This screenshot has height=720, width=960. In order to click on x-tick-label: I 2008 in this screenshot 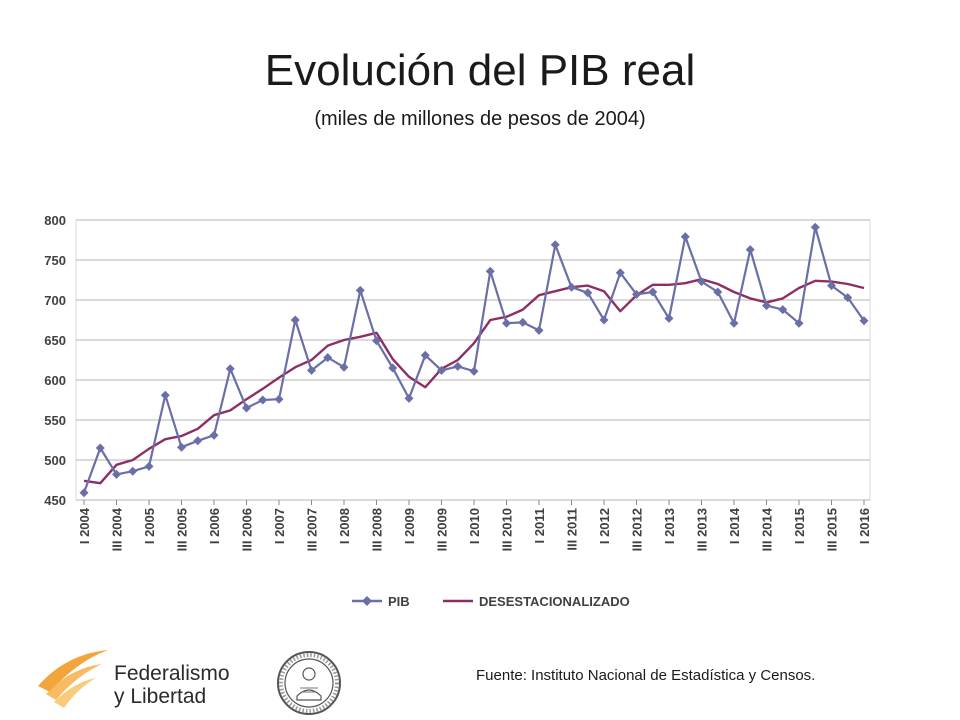, I will do `click(344, 526)`.